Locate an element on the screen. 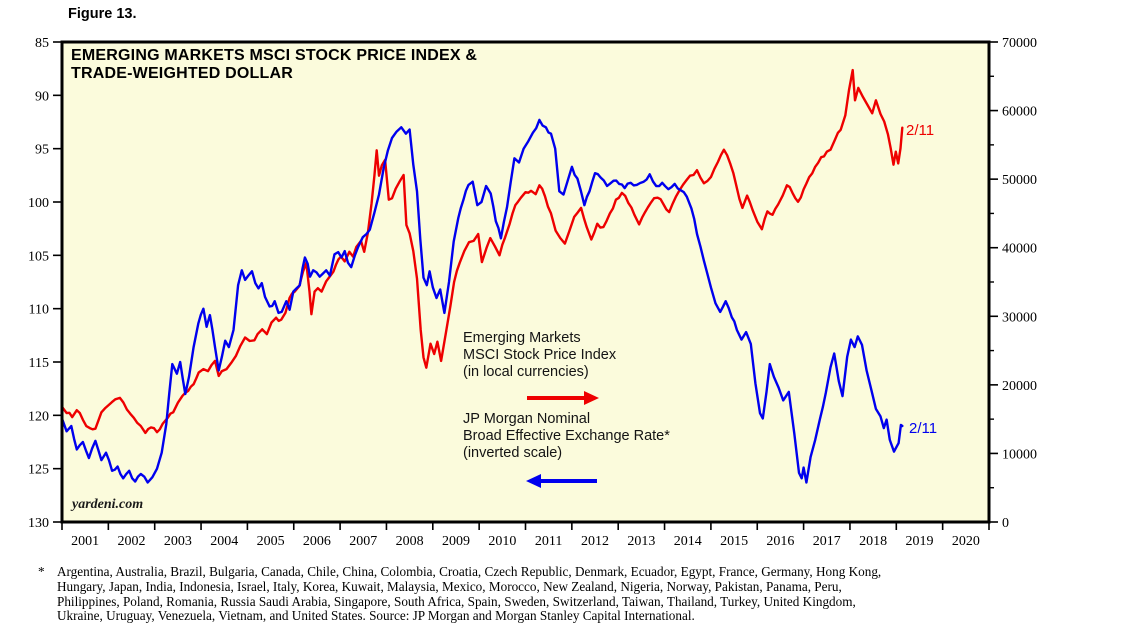 The width and height of the screenshot is (1138, 635). left-axis-tick-label: 90 is located at coordinates (42, 96).